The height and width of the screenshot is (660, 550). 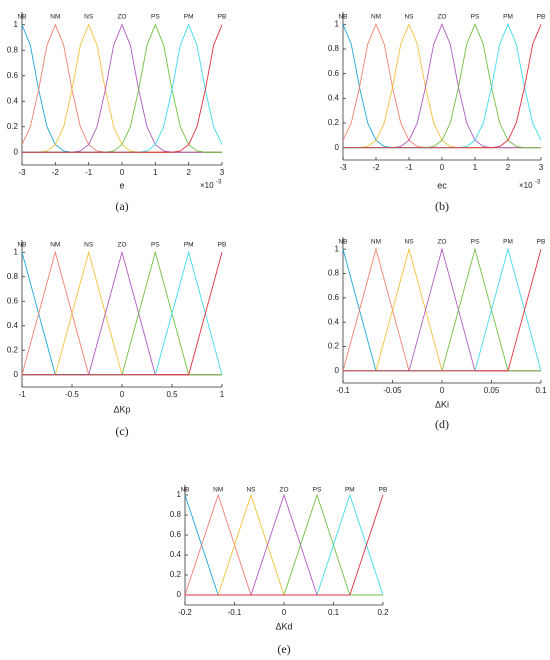 I want to click on panel-label: (a), so click(x=121, y=206).